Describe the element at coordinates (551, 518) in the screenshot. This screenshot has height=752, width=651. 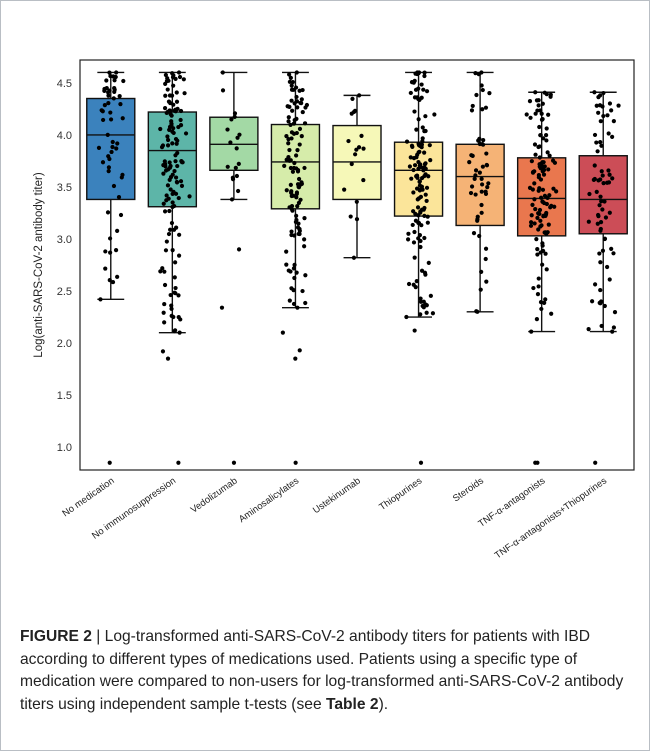
I see `x-tick-label: TNF-α-antagonists+Thiopurines` at that location.